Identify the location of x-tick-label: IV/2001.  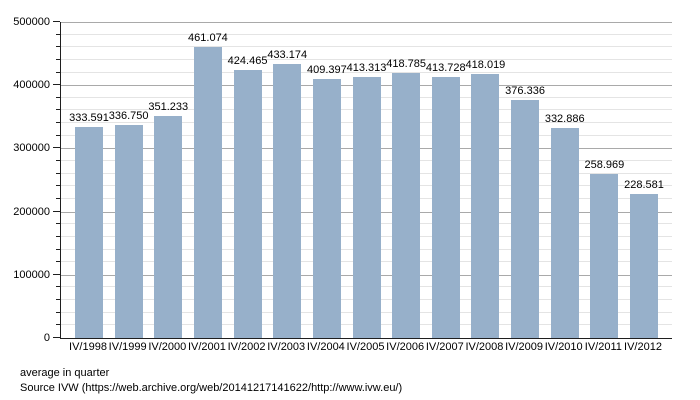
(206, 347).